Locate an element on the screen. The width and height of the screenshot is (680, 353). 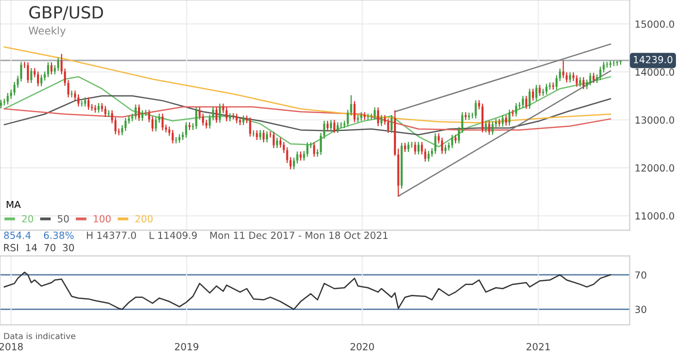
text: L 11409.9 is located at coordinates (173, 235).